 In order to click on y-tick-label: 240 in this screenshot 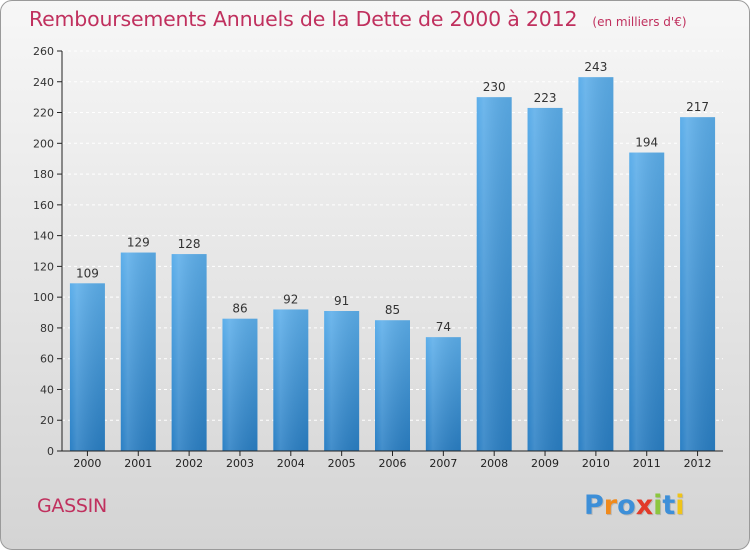, I will do `click(43, 82)`.